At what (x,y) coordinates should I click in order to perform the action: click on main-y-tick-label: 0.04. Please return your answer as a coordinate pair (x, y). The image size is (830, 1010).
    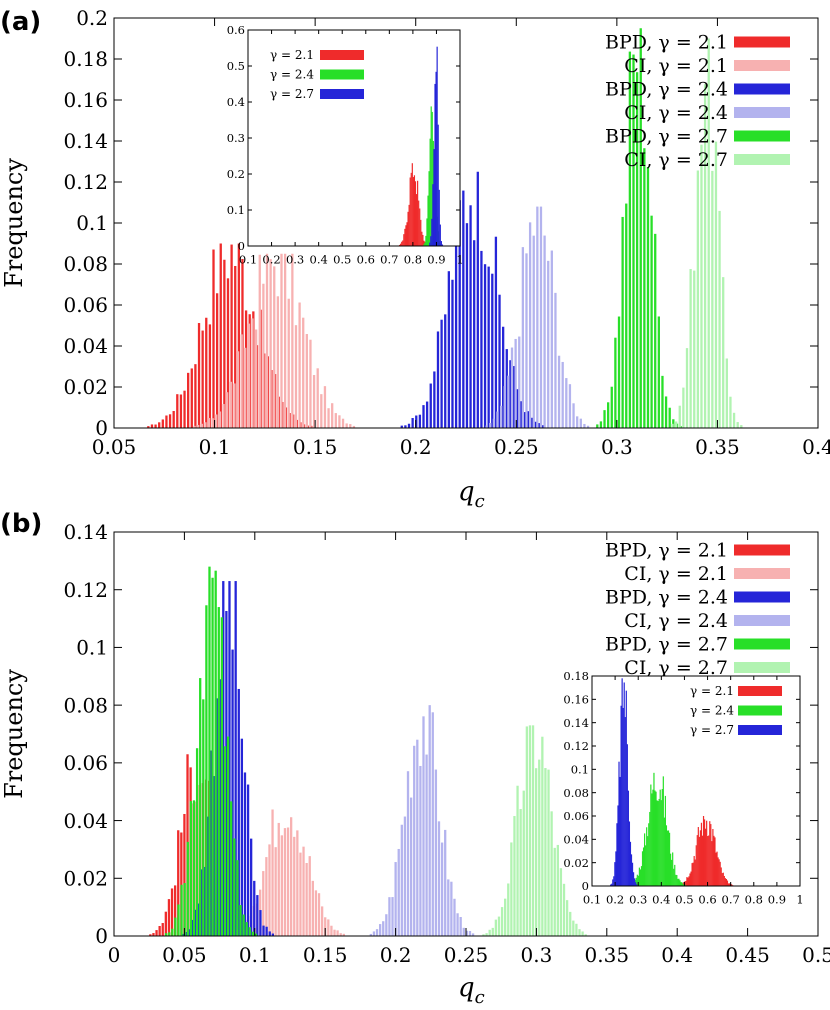
    Looking at the image, I should click on (85, 346).